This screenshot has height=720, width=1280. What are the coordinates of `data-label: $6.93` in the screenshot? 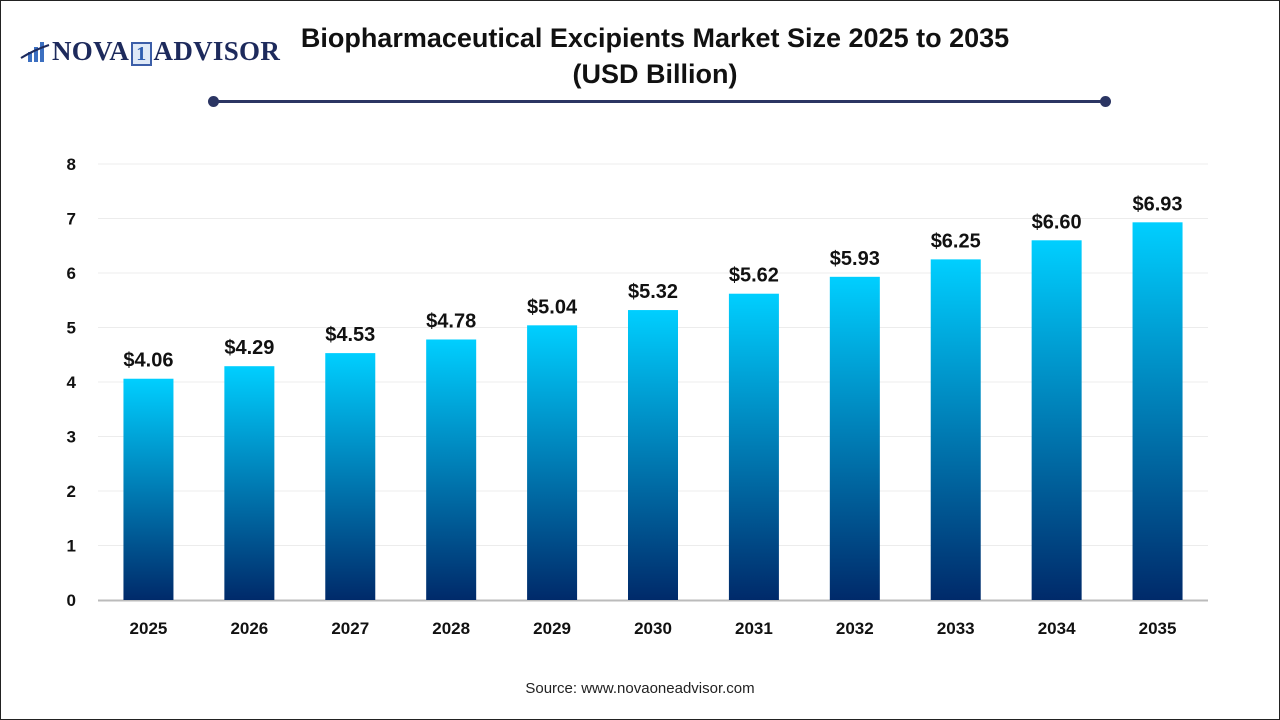 It's located at (1158, 204).